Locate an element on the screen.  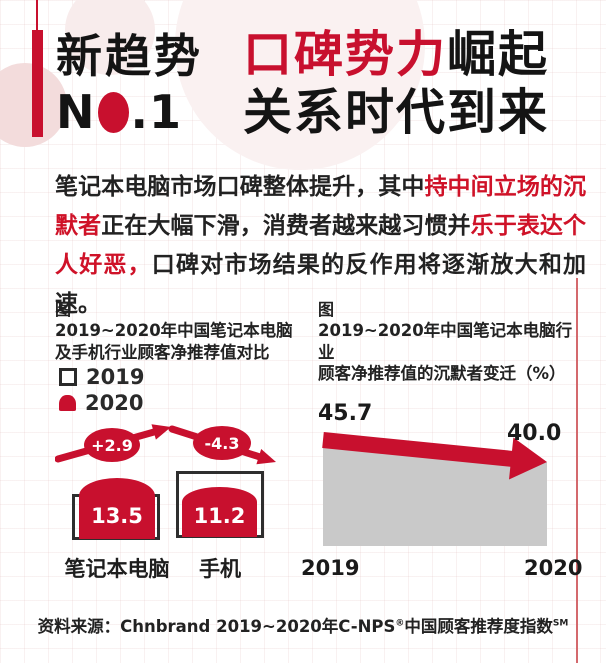
intro-seg3: 正在大幅下滑，消费者越来越习惯并 is located at coordinates (286, 226).